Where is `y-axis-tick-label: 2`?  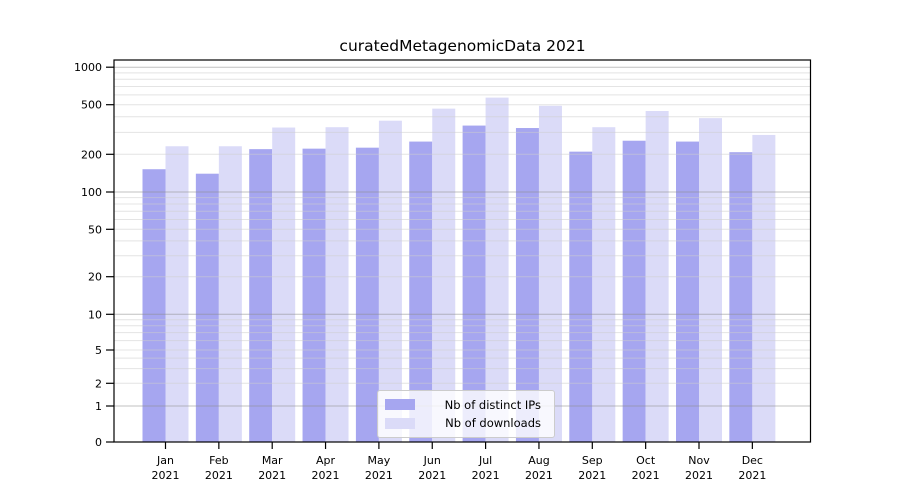 y-axis-tick-label: 2 is located at coordinates (98, 383).